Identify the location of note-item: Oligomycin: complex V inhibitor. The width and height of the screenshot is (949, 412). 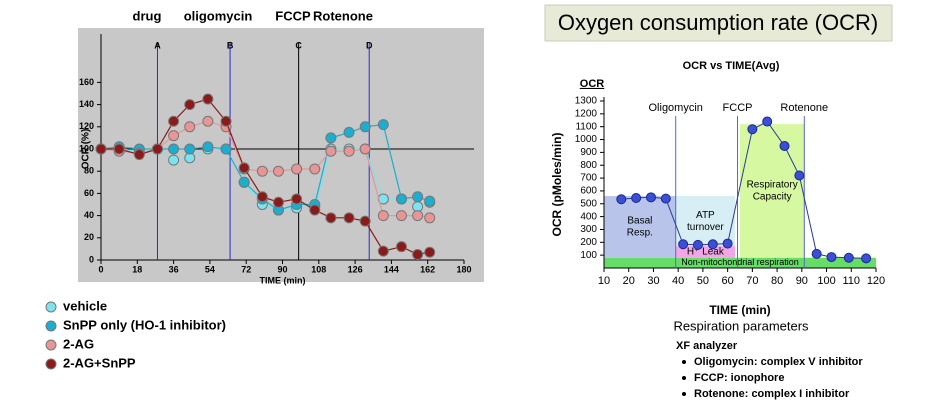
(778, 362).